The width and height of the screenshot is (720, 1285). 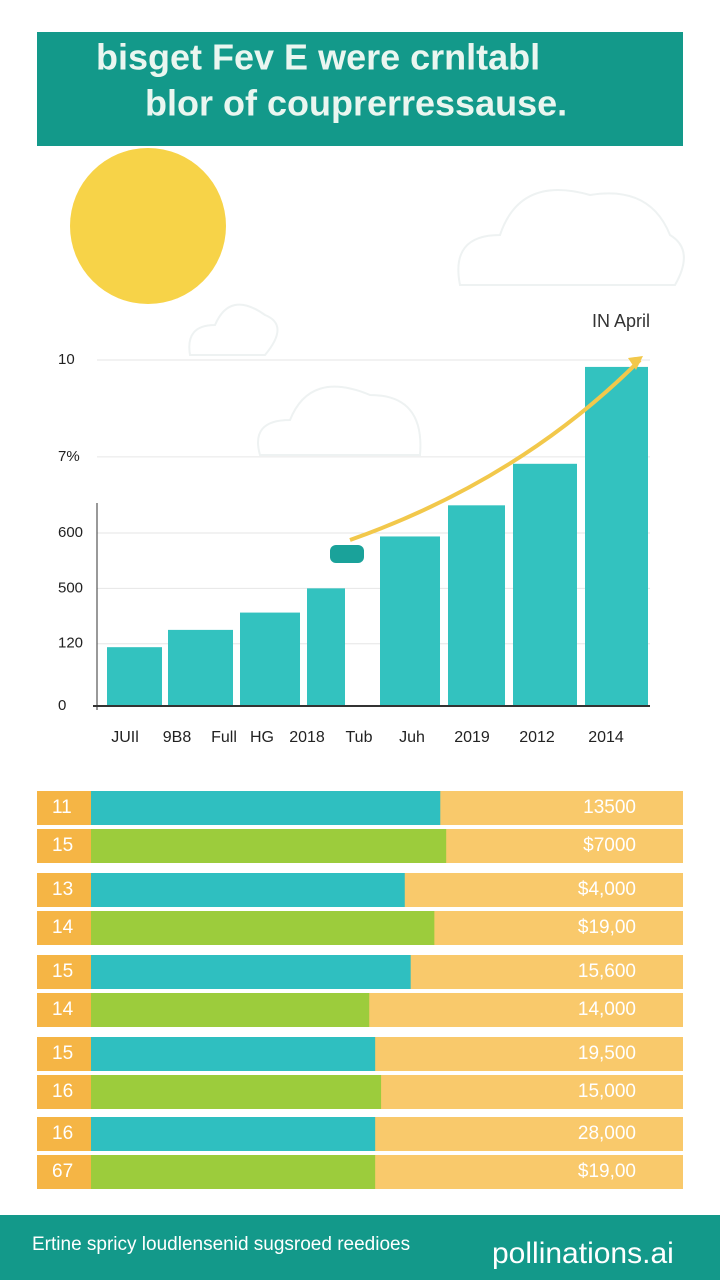 I want to click on x-tick-label: 2012, so click(x=537, y=737).